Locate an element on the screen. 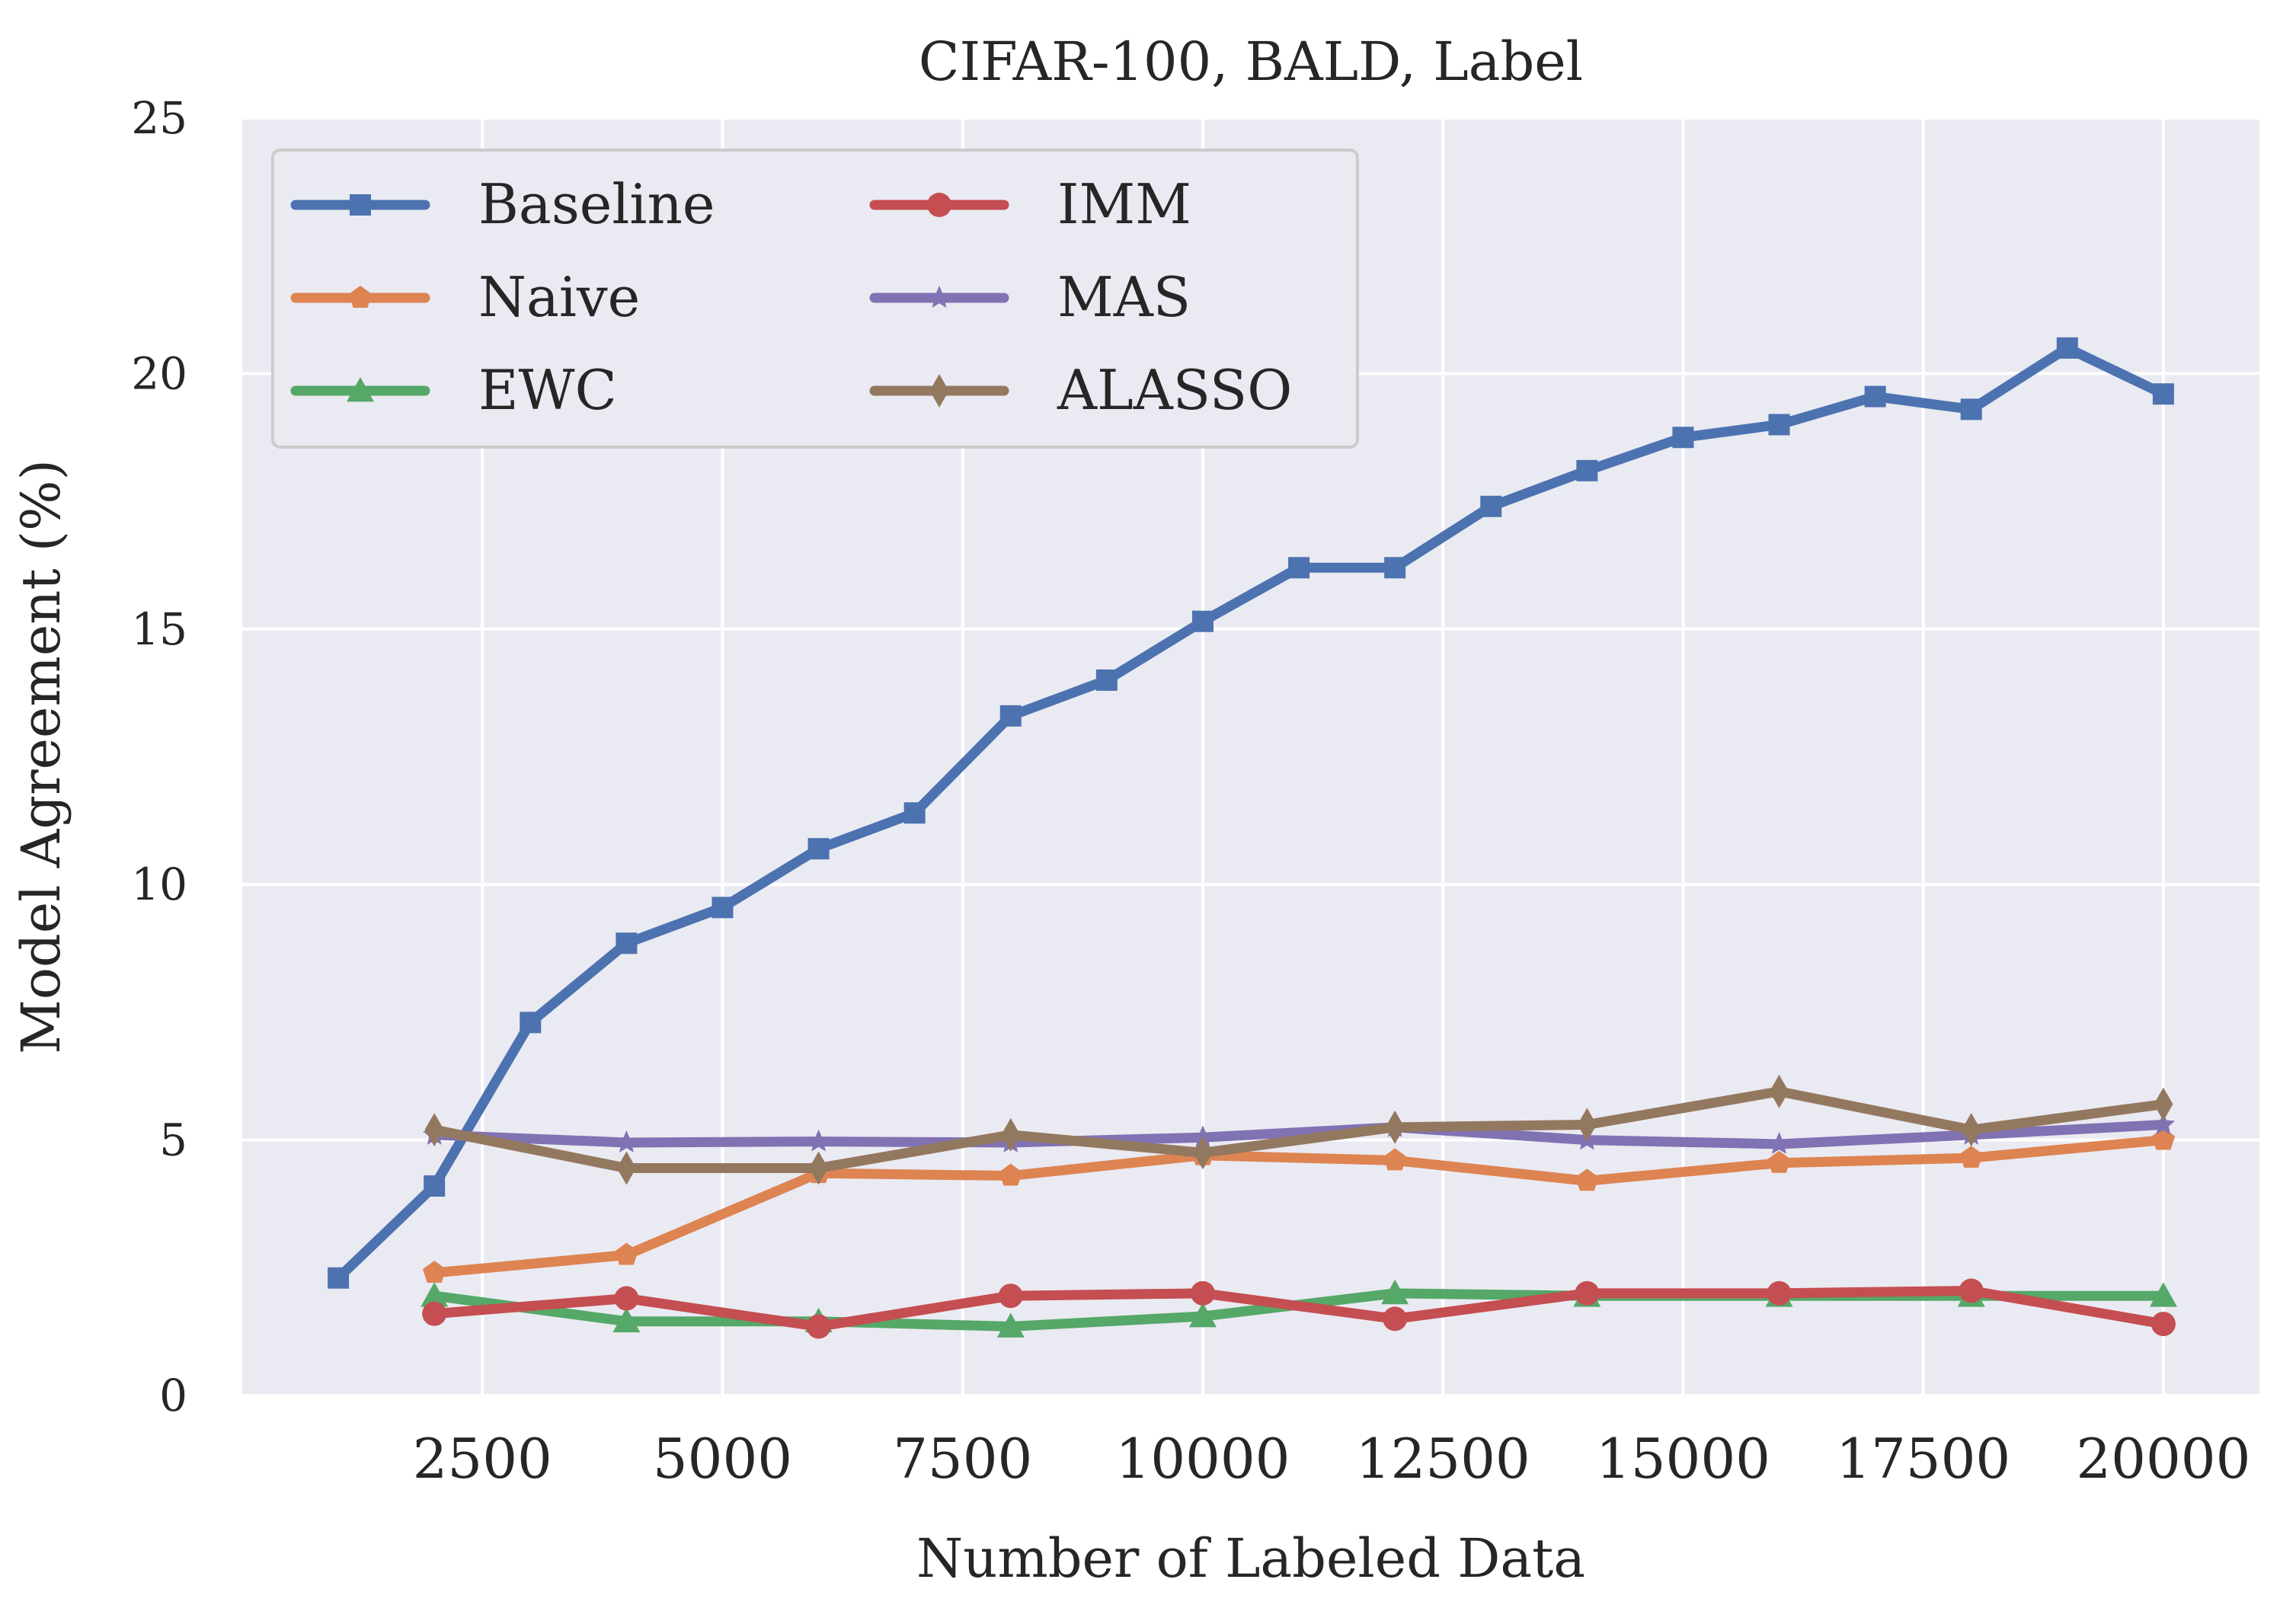 The image size is (2296, 1624). x-axis-ticks: 2500 5000 7500 10000 12500 15000 17500 20000 is located at coordinates (1332, 1459).